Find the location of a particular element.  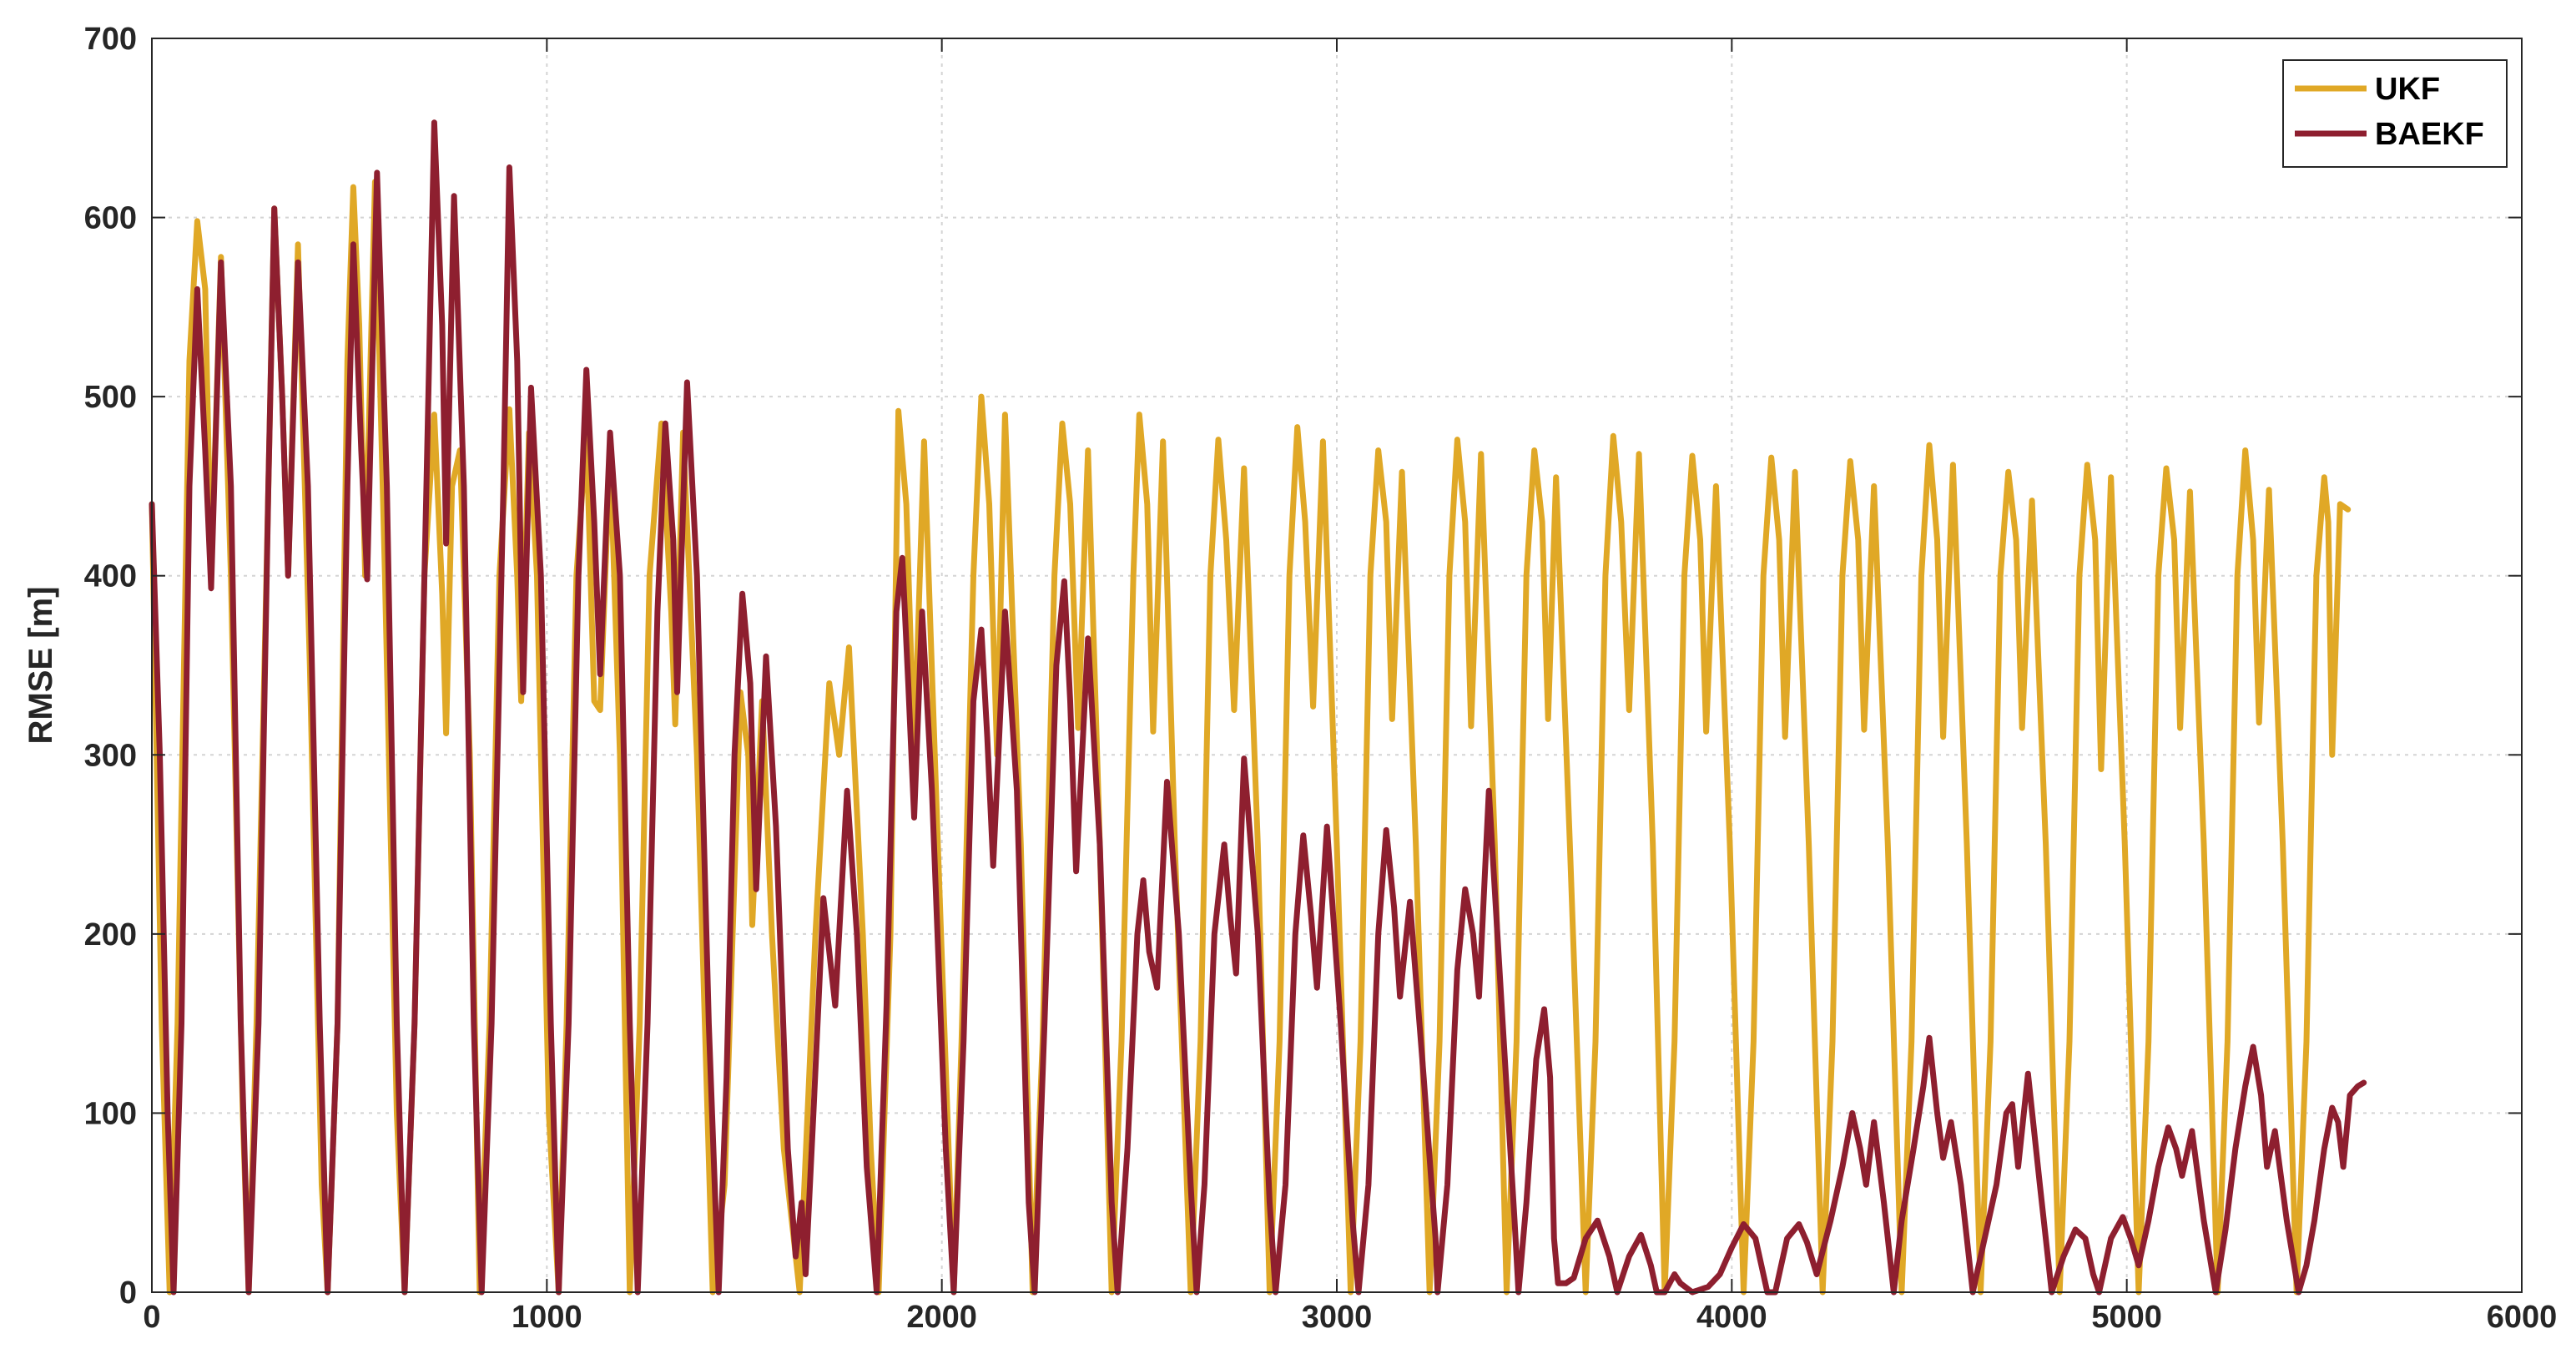

y-tick-label: 0 is located at coordinates (128, 1293).